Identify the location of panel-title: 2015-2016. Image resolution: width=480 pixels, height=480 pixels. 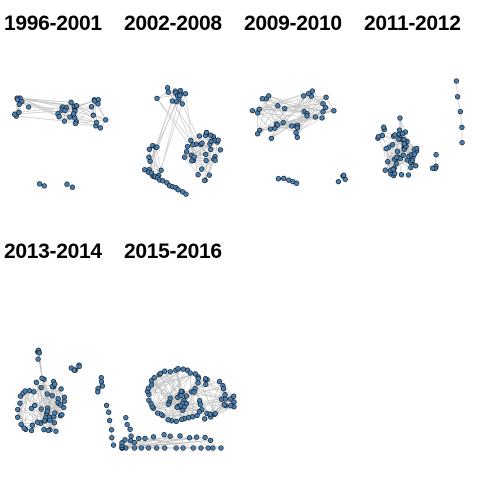
(173, 251).